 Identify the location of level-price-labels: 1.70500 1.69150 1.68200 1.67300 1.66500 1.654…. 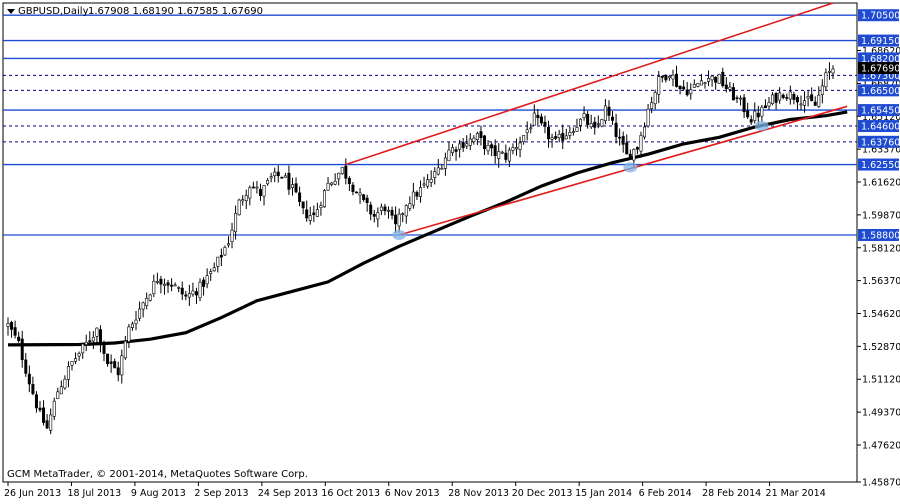
(879, 125).